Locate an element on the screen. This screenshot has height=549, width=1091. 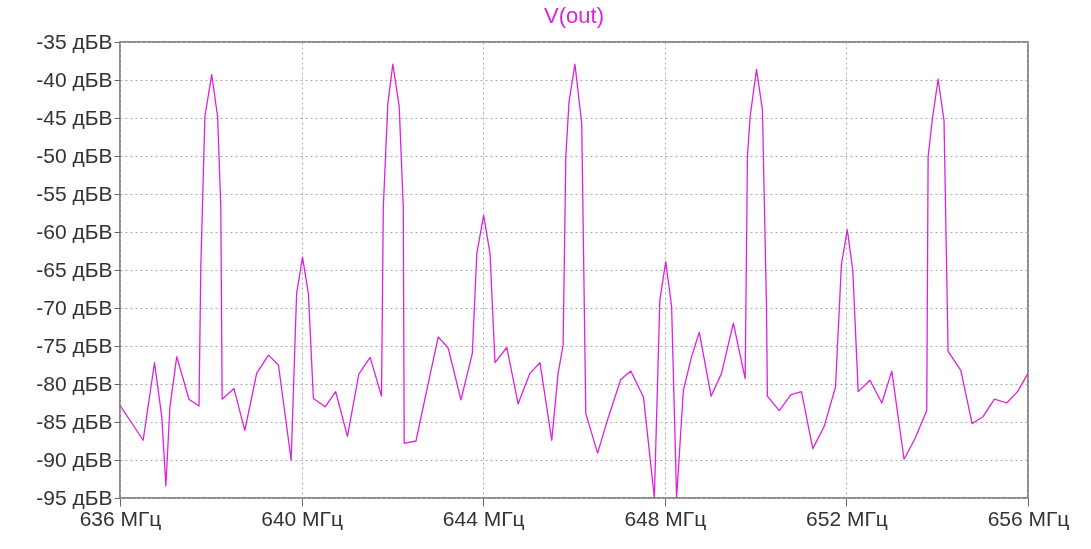
y-tick-label: -55 дБВ is located at coordinates (74, 193).